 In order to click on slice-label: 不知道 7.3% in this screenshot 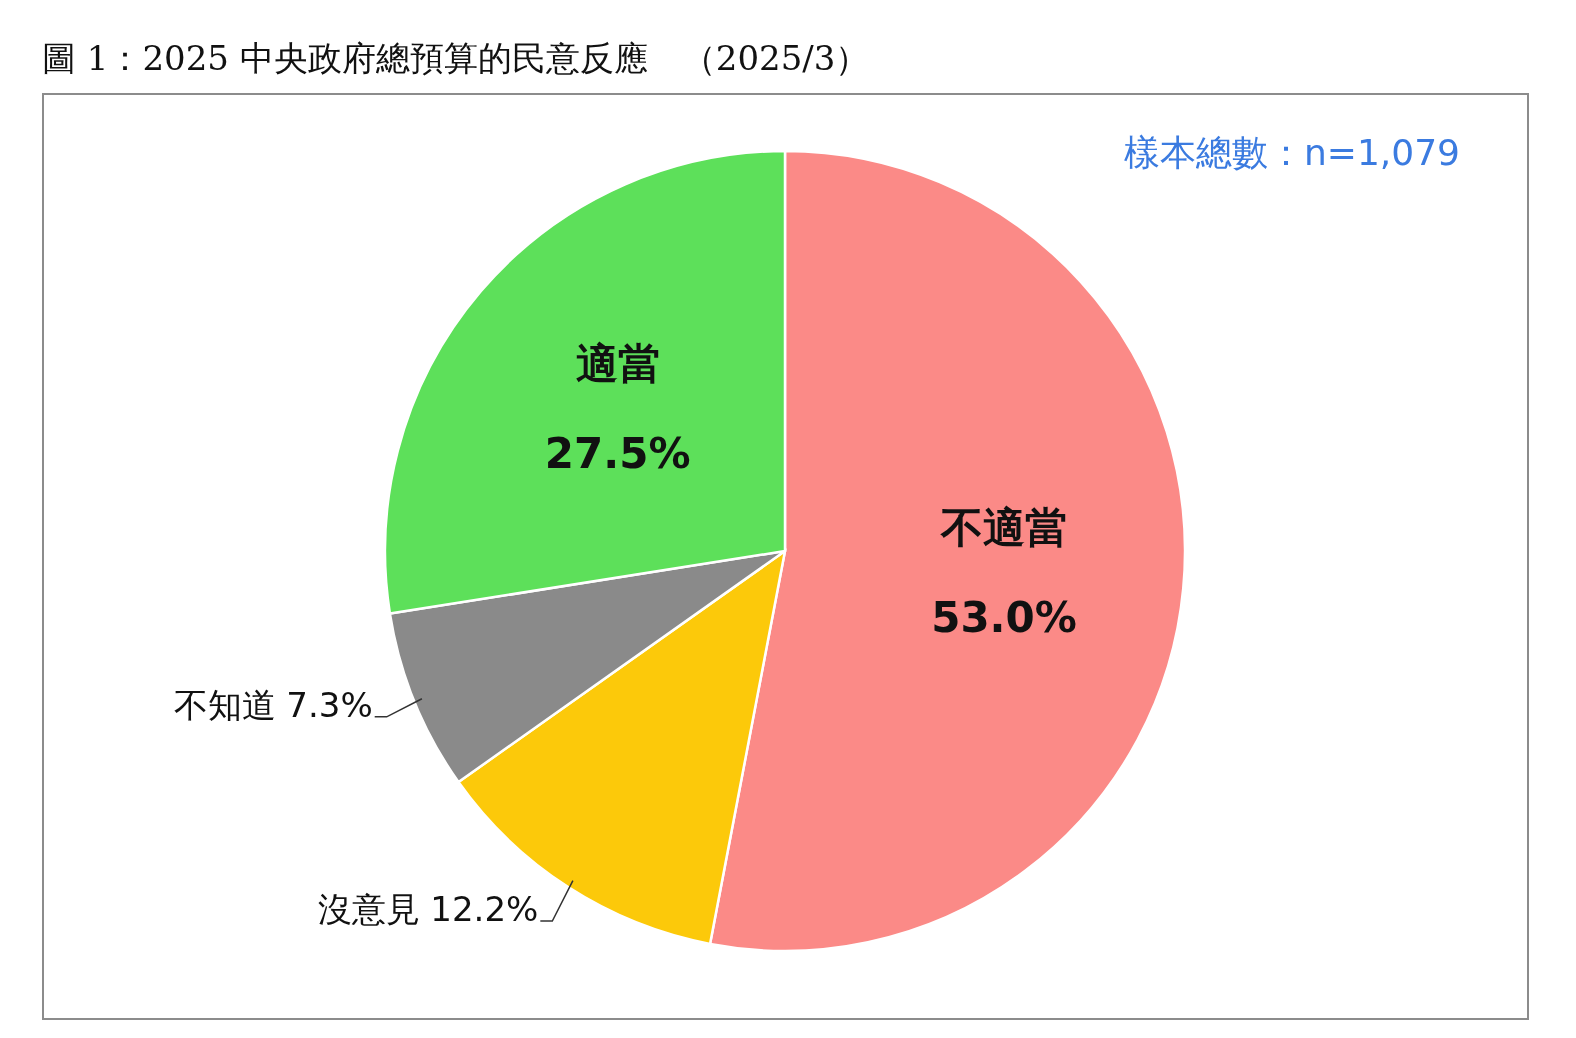, I will do `click(273, 704)`.